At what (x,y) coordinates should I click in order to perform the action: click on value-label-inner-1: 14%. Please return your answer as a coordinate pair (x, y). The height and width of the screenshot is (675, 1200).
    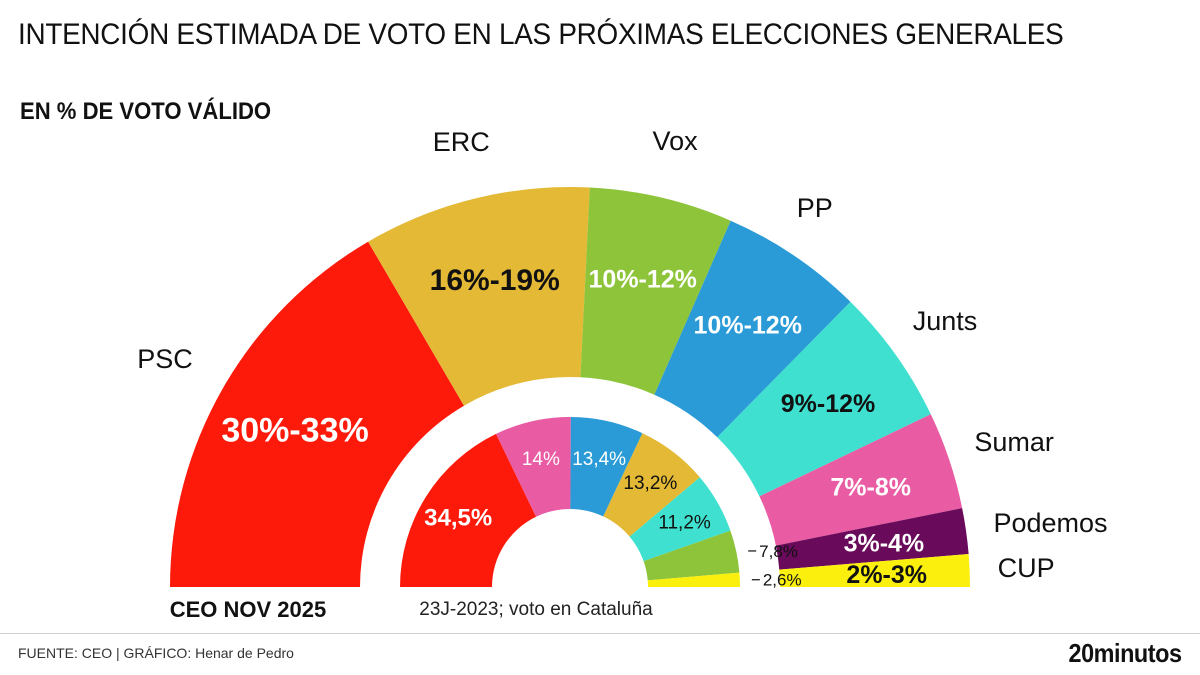
    Looking at the image, I should click on (541, 459).